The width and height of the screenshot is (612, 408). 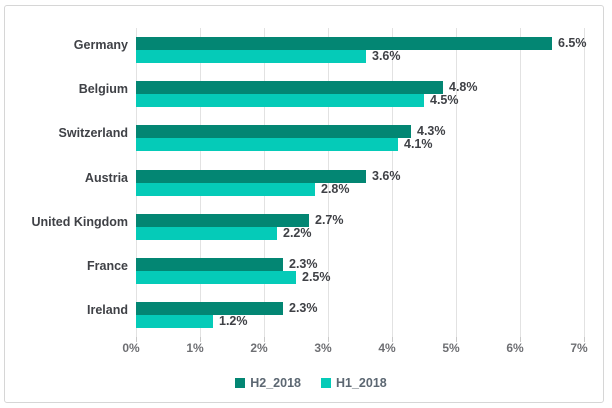 What do you see at coordinates (233, 321) in the screenshot?
I see `data-label: 1.2%` at bounding box center [233, 321].